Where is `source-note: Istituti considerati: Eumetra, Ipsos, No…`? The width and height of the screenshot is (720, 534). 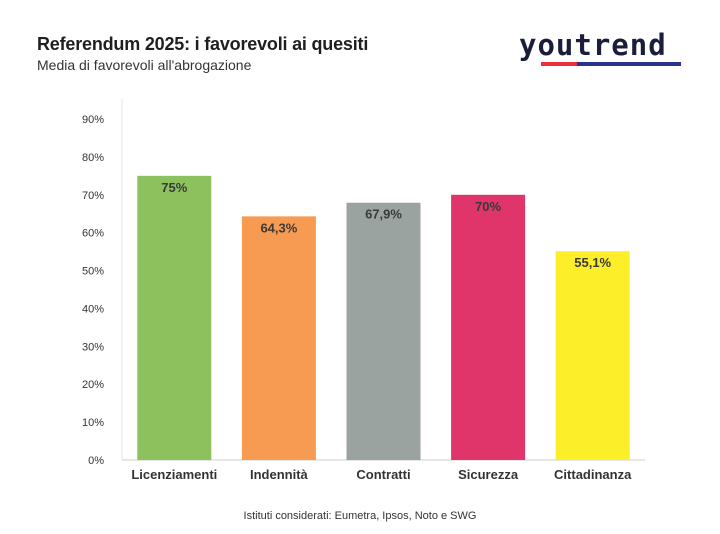
source-note: Istituti considerati: Eumetra, Ipsos, No… is located at coordinates (360, 516).